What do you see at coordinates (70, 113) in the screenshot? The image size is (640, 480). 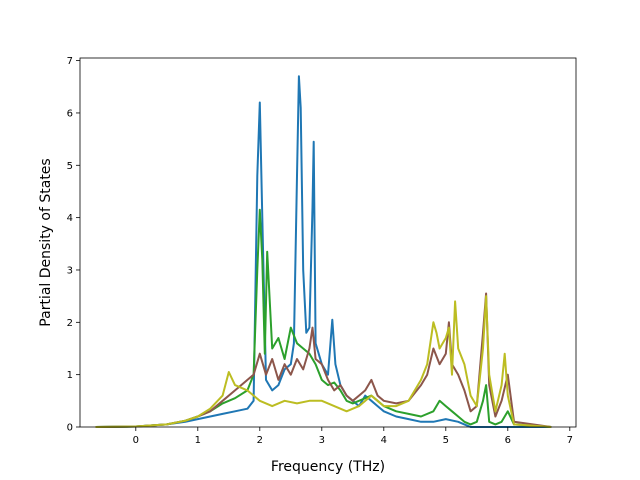 I see `y-tick-label: 6` at bounding box center [70, 113].